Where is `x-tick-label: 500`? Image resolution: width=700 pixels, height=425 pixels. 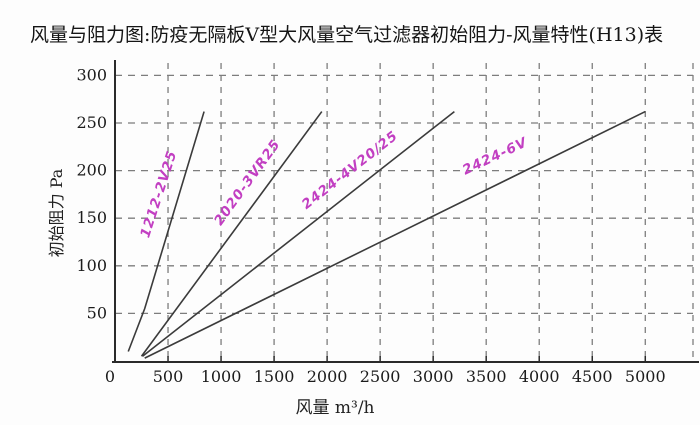
x-tick-label: 500 is located at coordinates (168, 376).